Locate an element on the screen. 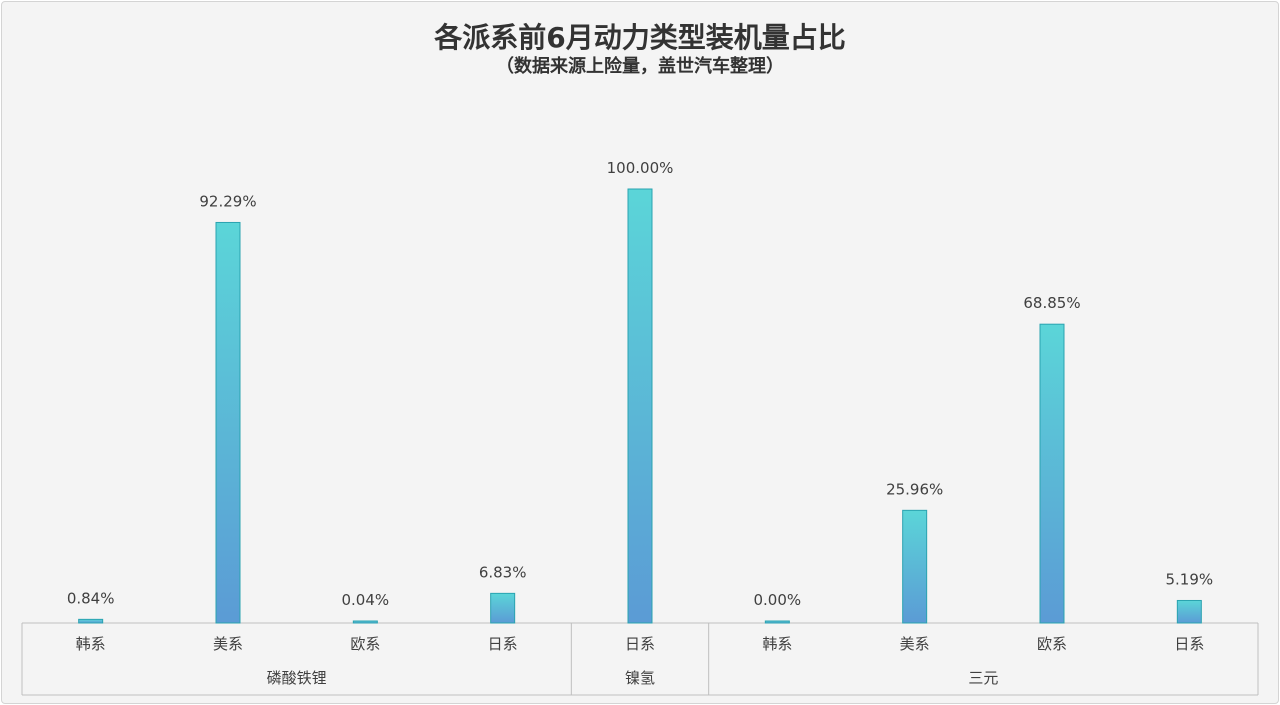 The image size is (1280, 705). x-group-label: 磷酸铁锂 is located at coordinates (297, 678).